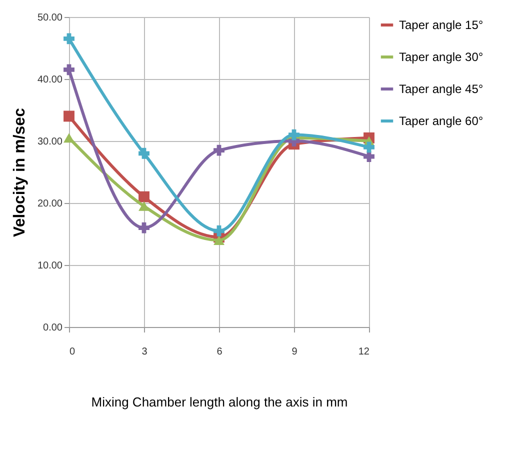  What do you see at coordinates (145, 352) in the screenshot?
I see `x-tick-label: 3` at bounding box center [145, 352].